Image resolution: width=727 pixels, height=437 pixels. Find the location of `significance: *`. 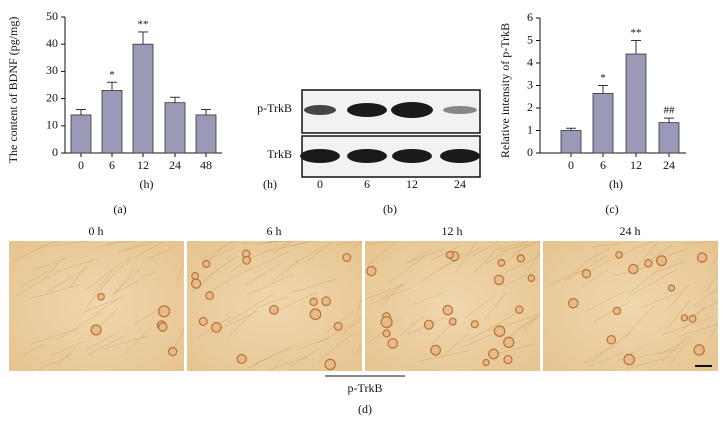

significance: * is located at coordinates (603, 78).